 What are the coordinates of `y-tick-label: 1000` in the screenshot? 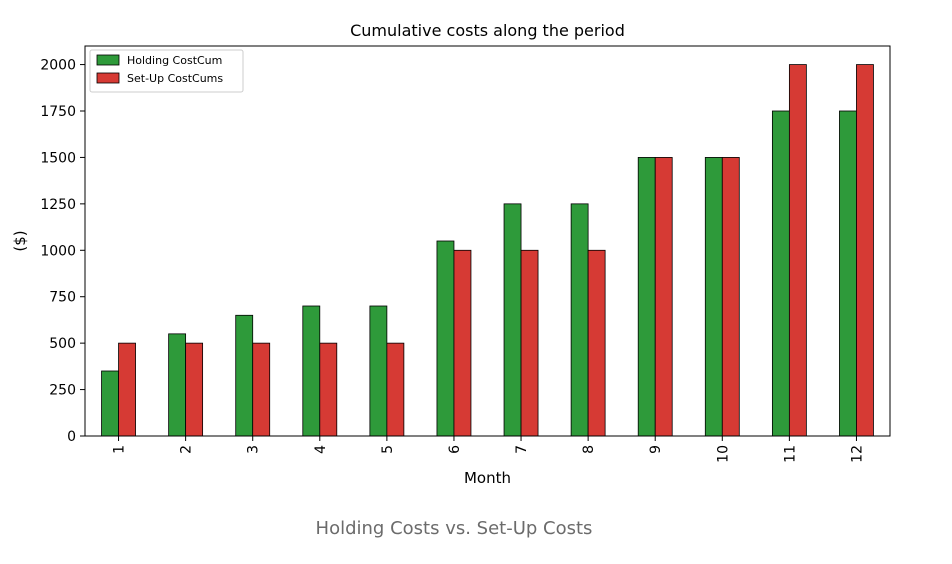 It's located at (58, 251).